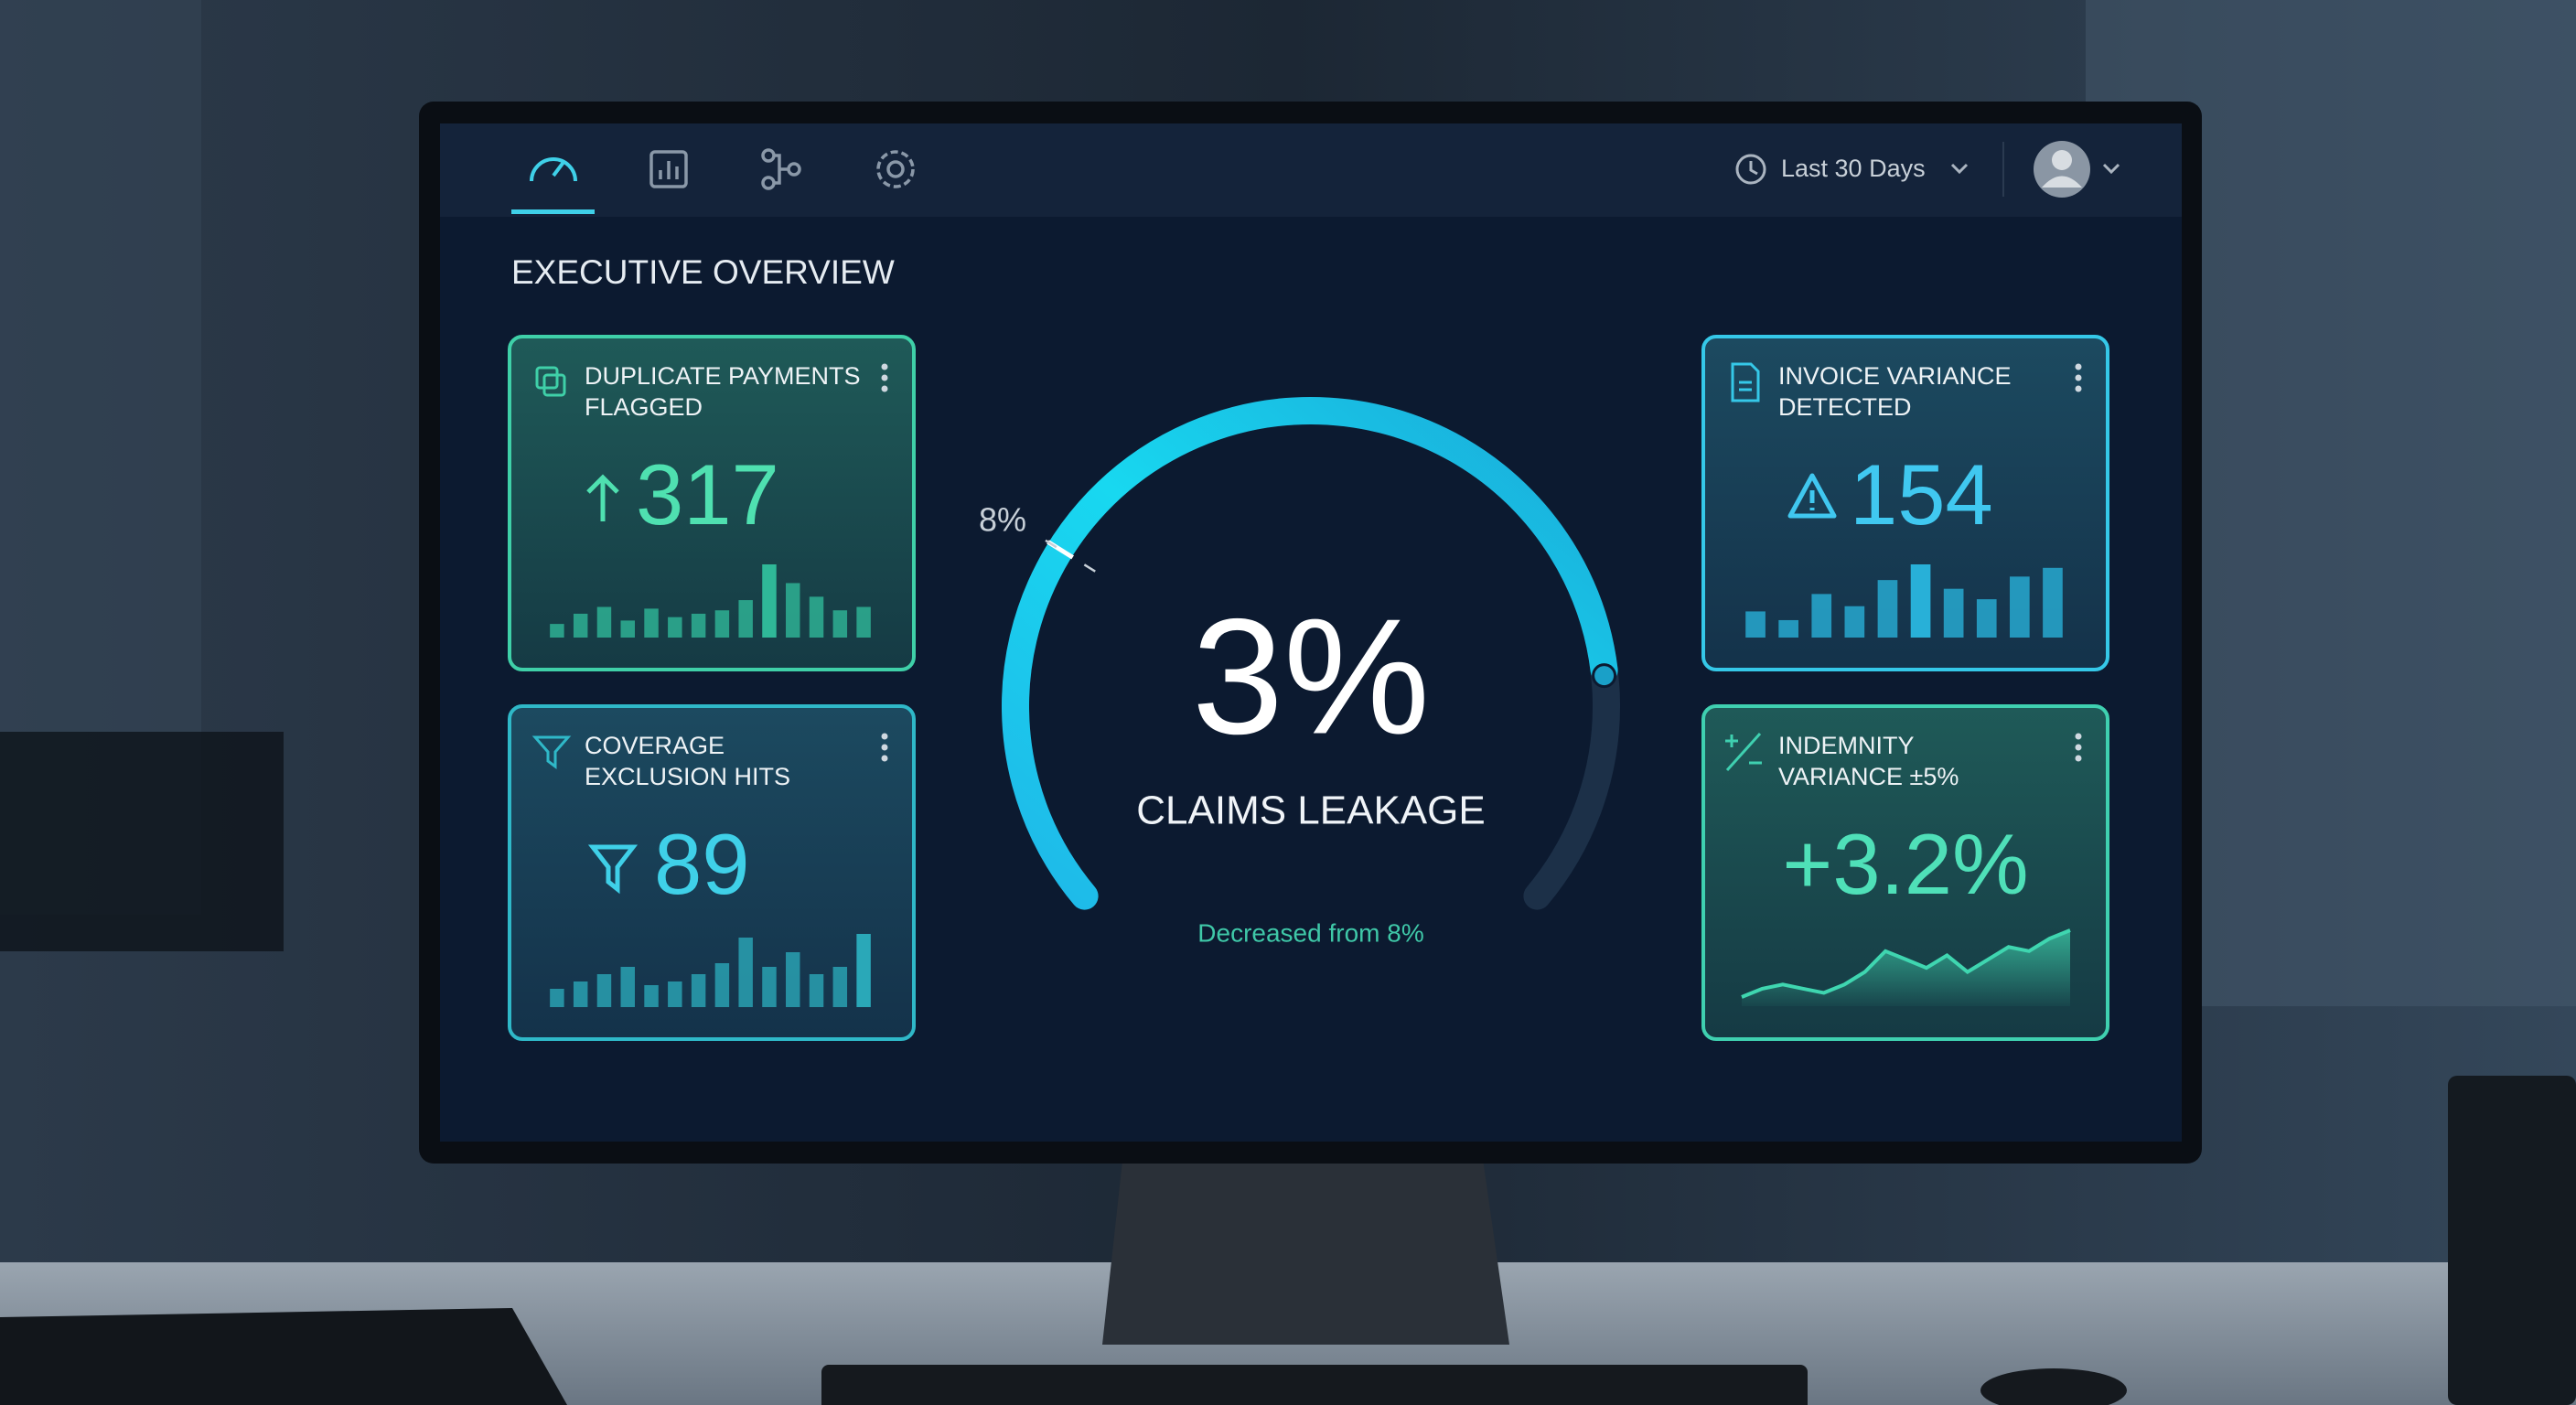  What do you see at coordinates (2512, 1240) in the screenshot?
I see `cup` at bounding box center [2512, 1240].